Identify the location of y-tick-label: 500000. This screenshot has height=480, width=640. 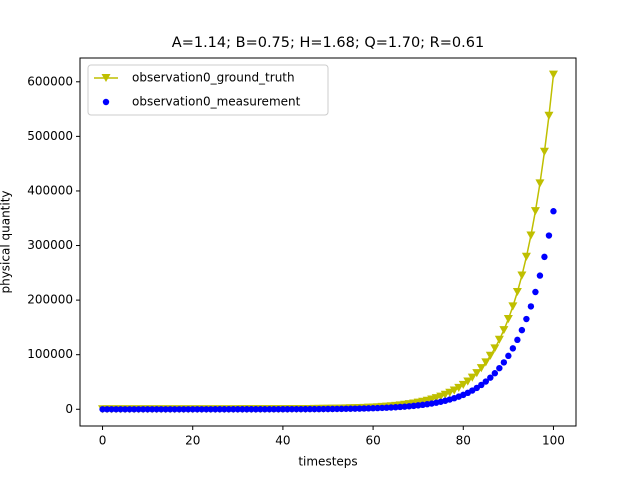
(50, 136).